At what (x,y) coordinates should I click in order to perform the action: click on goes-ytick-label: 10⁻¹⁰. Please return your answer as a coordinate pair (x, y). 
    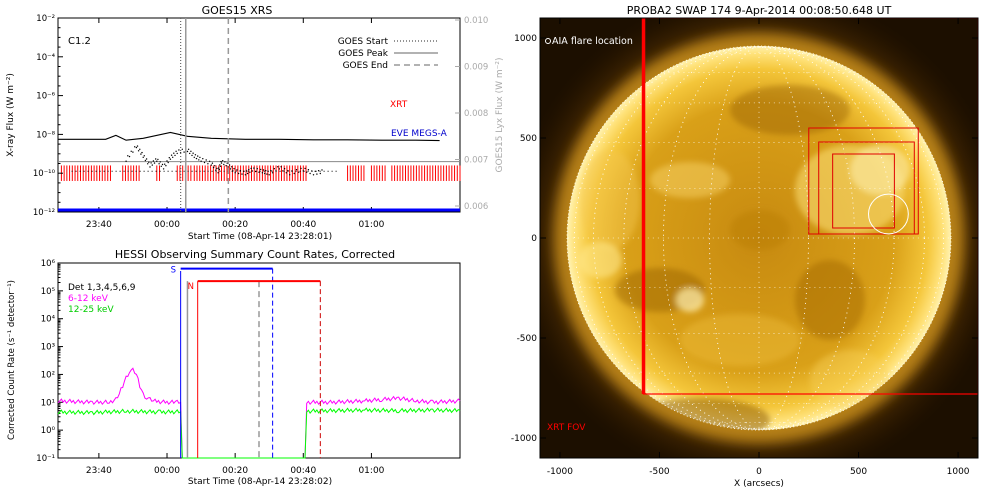
    Looking at the image, I should click on (44, 174).